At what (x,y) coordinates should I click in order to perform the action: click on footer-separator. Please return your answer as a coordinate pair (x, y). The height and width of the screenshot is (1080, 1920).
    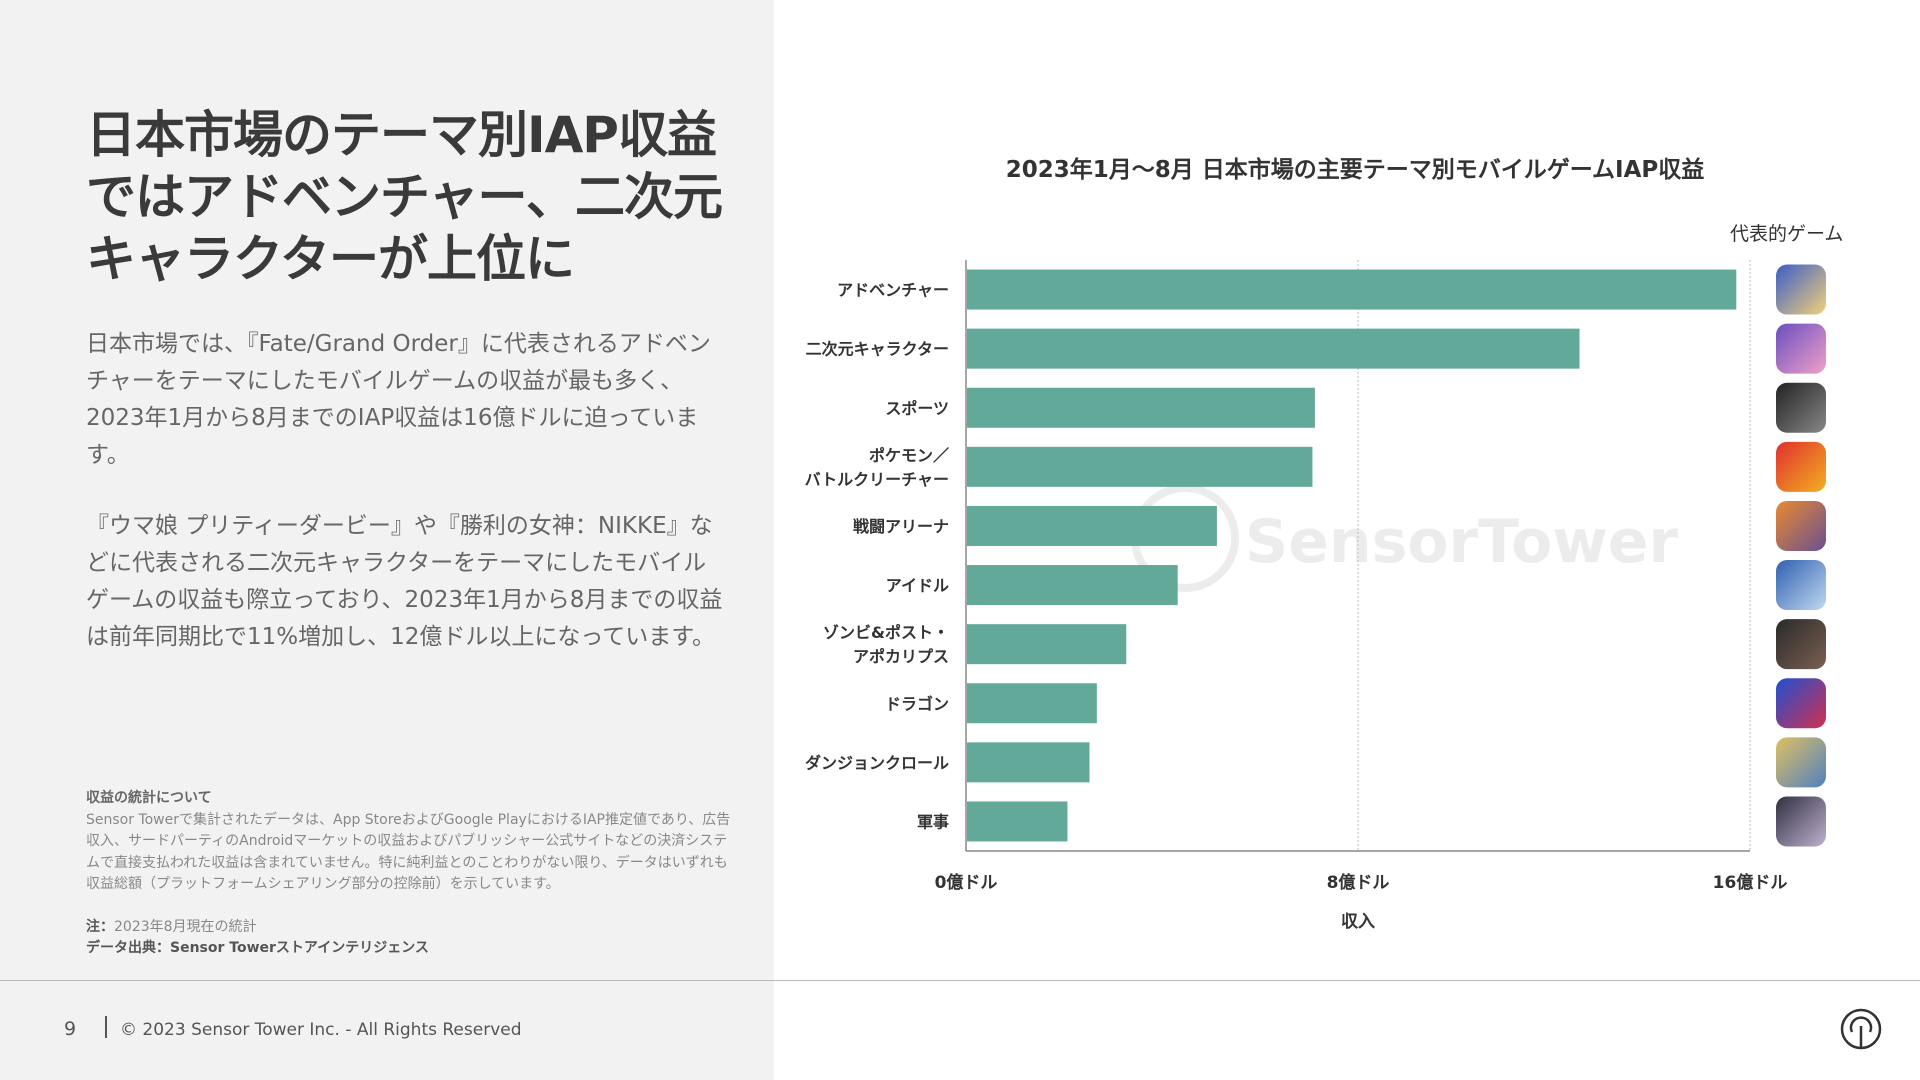
    Looking at the image, I should click on (106, 1027).